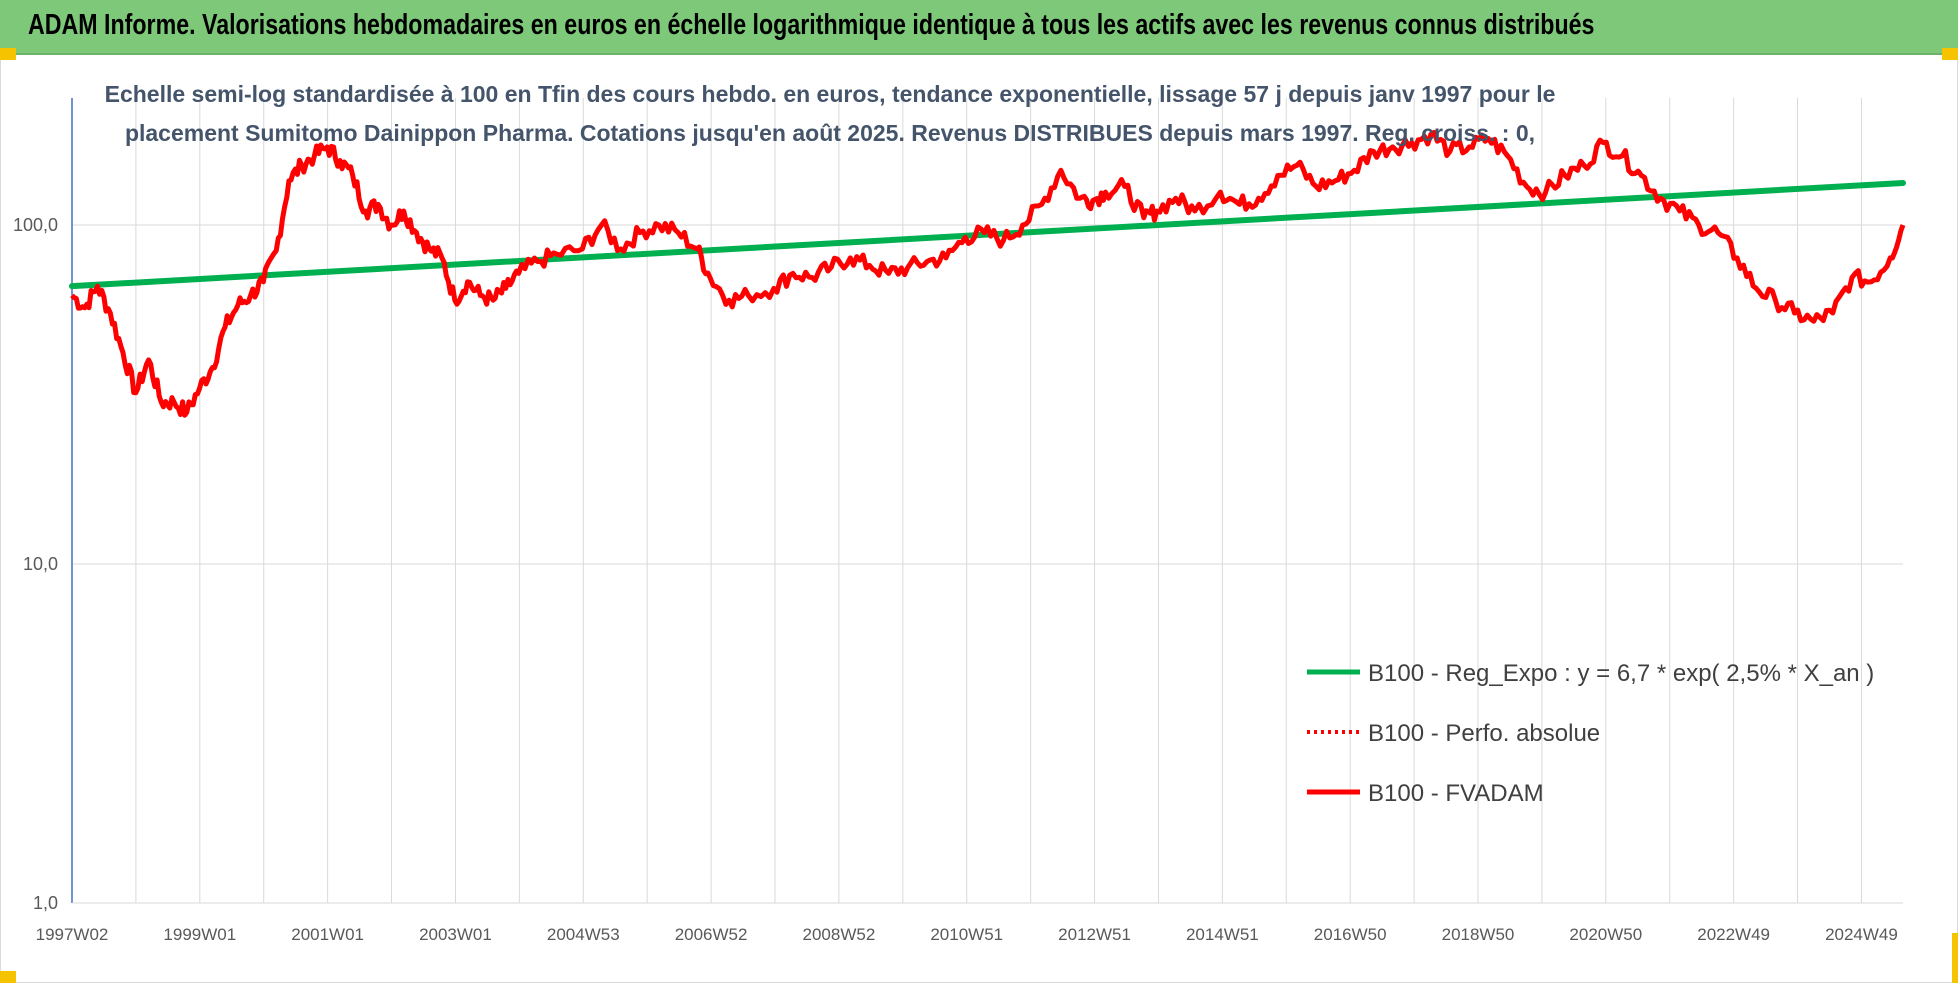 This screenshot has width=1958, height=983. Describe the element at coordinates (455, 934) in the screenshot. I see `x-tick-label: 2003W01` at that location.